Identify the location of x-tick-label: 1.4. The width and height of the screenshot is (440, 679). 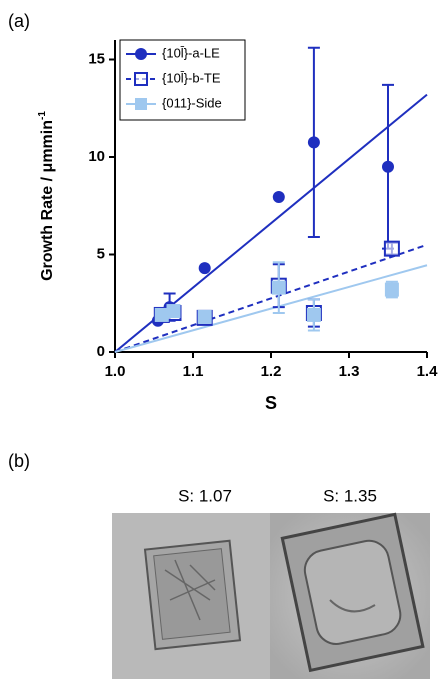
(428, 371).